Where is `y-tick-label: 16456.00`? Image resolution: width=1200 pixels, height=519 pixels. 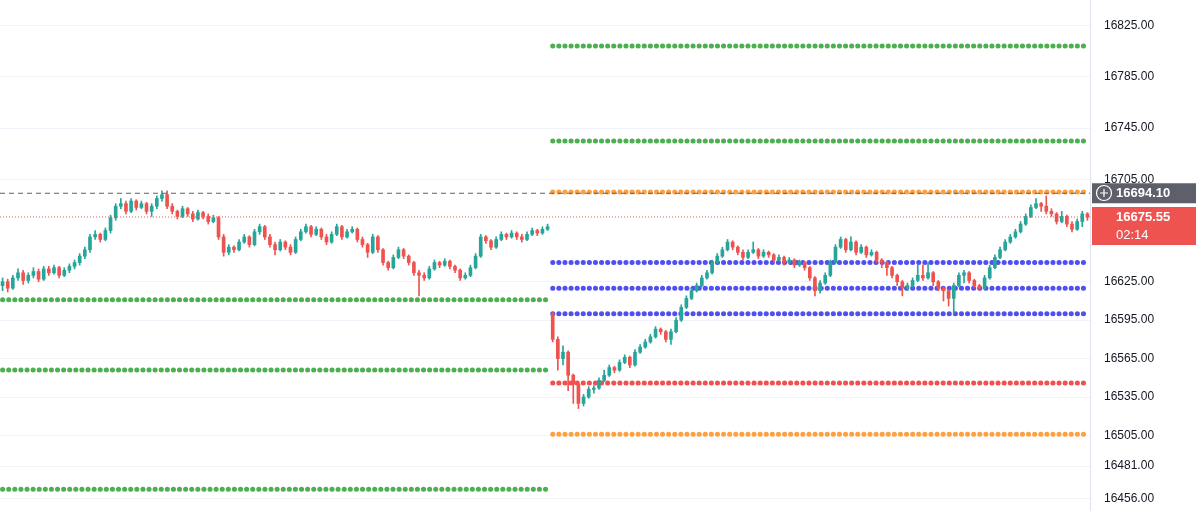
y-tick-label: 16456.00 is located at coordinates (1129, 497).